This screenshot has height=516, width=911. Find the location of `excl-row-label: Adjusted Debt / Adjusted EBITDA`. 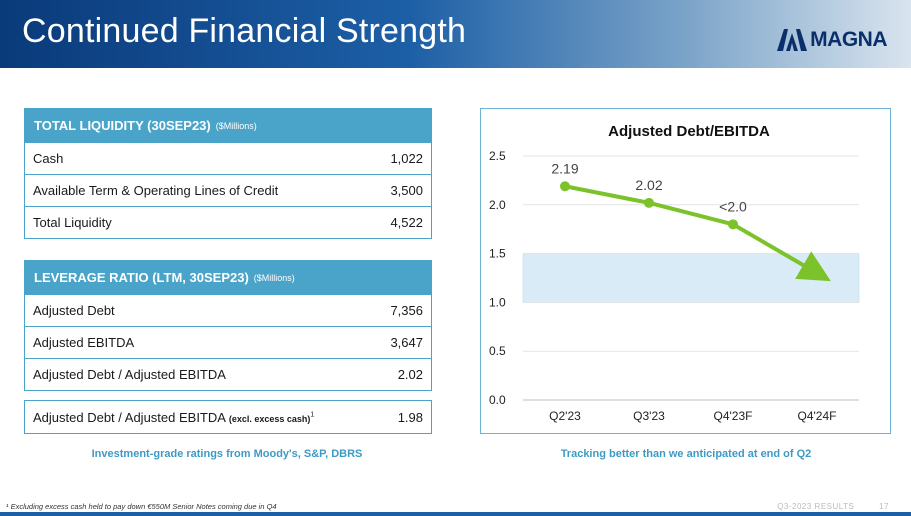

excl-row-label: Adjusted Debt / Adjusted EBITDA is located at coordinates (129, 417).